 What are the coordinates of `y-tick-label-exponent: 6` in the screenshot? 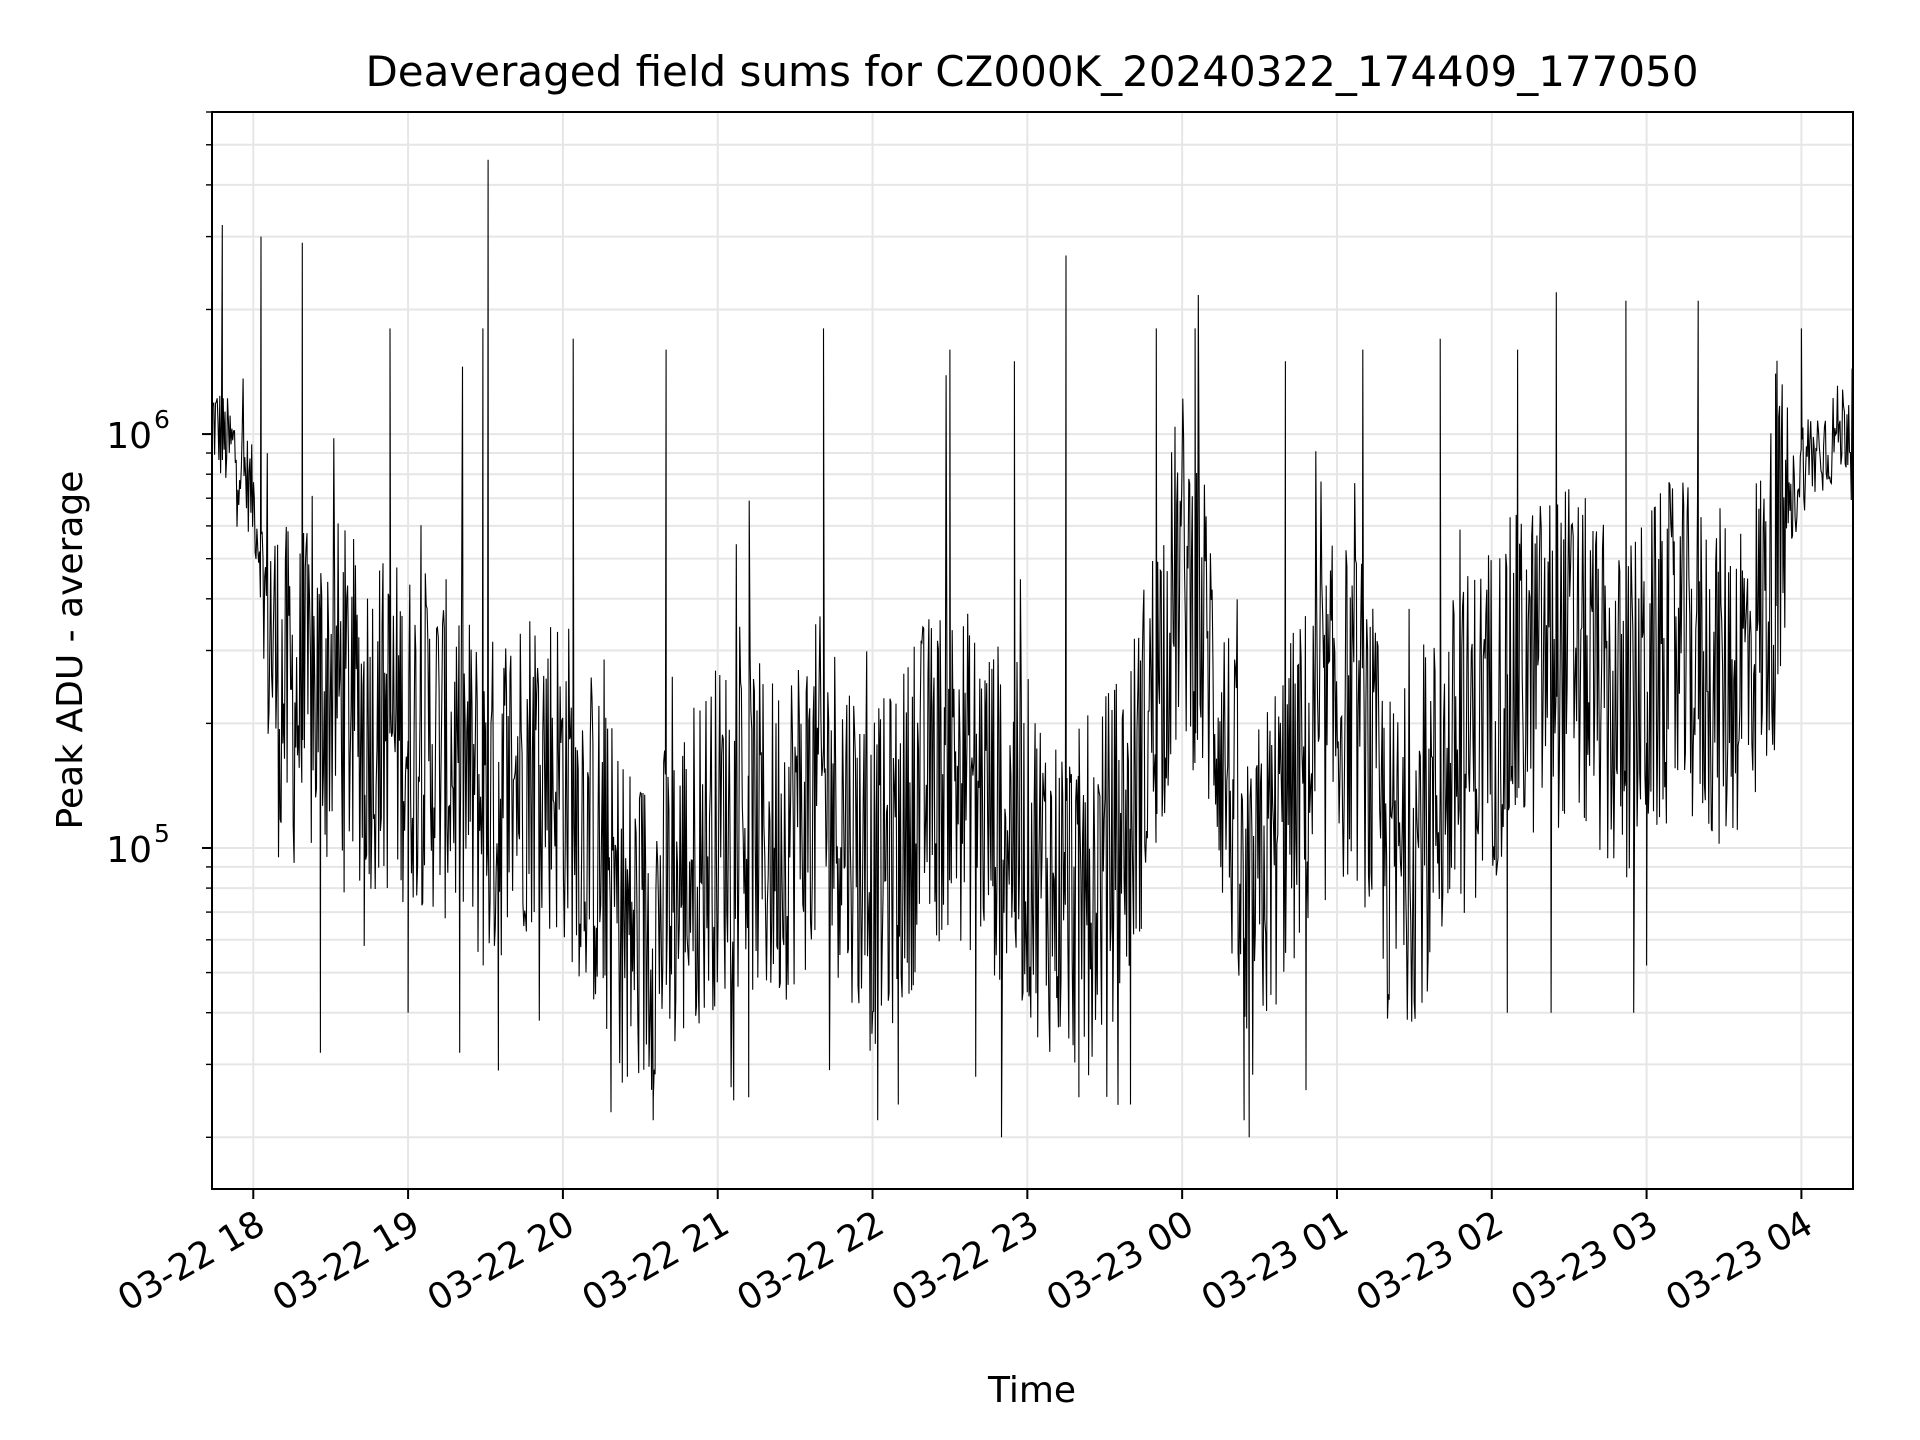 It's located at (162, 419).